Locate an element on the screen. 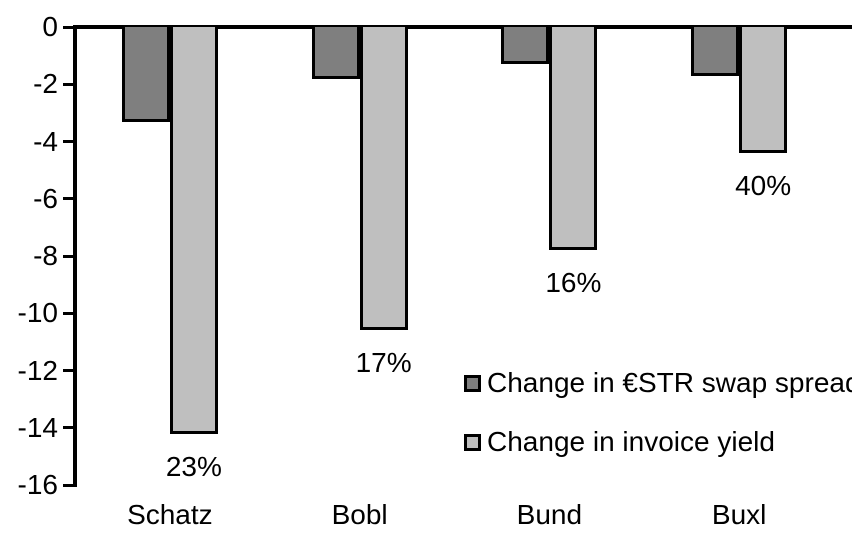  y-axis-tick-label: -10 is located at coordinates (37, 313).